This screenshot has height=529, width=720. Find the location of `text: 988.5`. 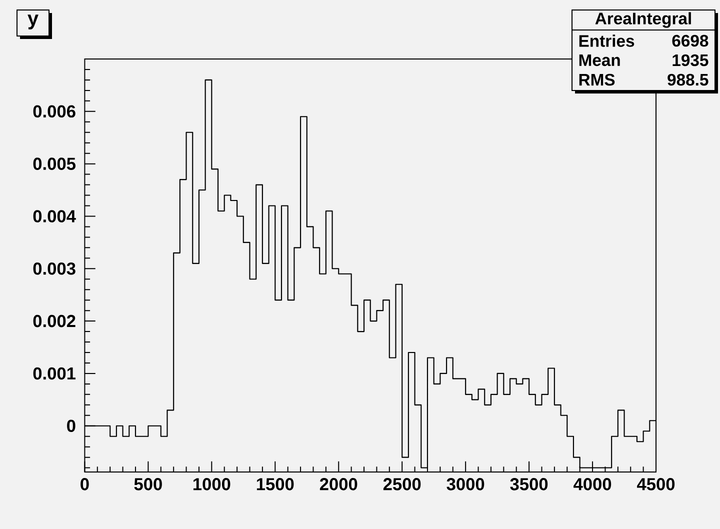

text: 988.5 is located at coordinates (688, 80).